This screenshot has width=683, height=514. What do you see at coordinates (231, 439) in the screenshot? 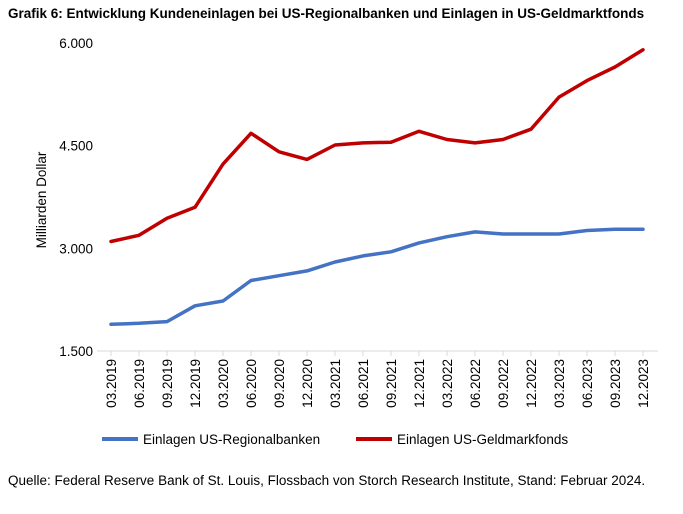
I see `legend-label-regionalbanken: Einlagen US-Regionalbanken` at bounding box center [231, 439].